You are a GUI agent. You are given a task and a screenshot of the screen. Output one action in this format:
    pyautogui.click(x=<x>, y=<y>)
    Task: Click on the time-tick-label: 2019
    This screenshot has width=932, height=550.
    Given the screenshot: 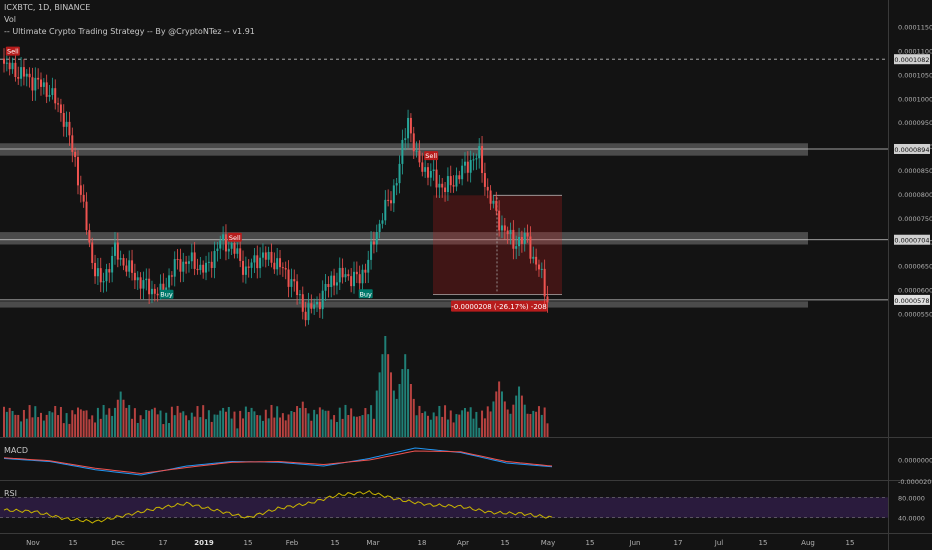 What is the action you would take?
    pyautogui.click(x=204, y=543)
    